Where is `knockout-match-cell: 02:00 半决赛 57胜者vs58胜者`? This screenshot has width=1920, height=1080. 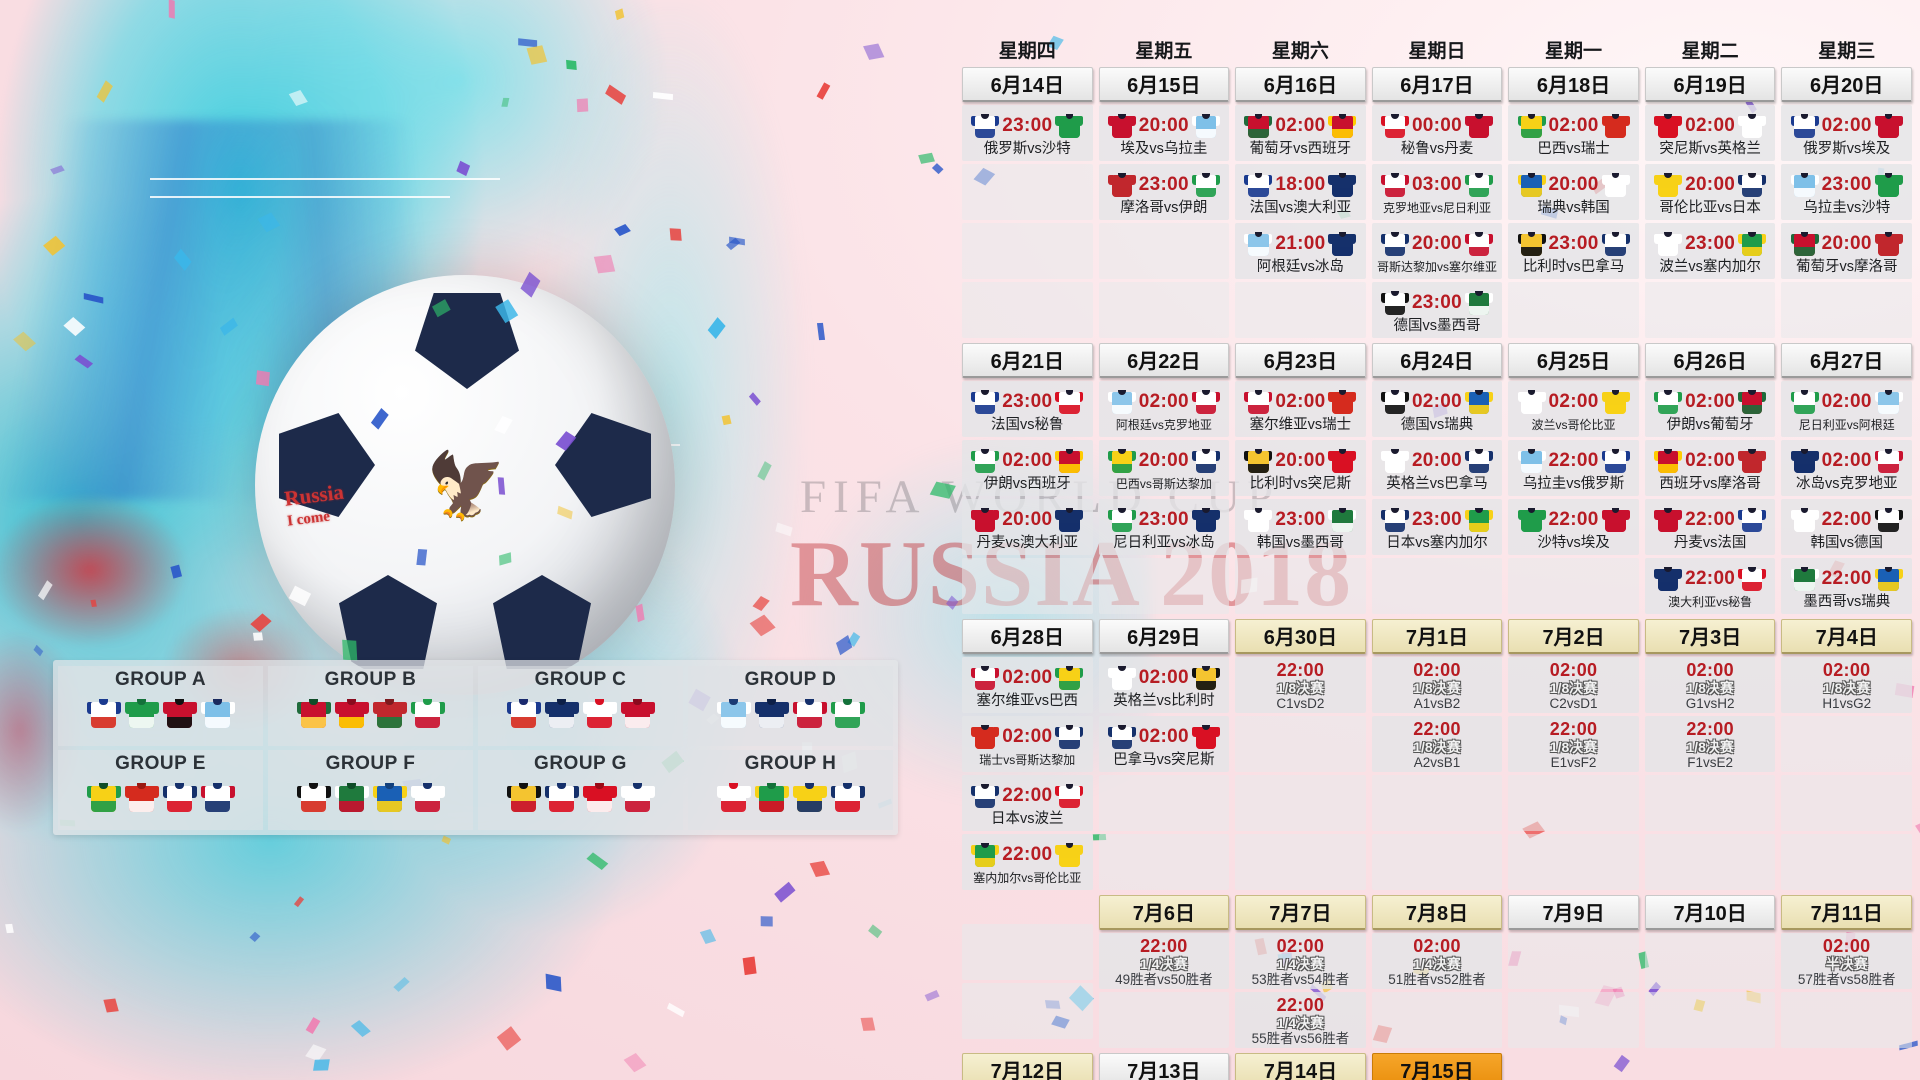
knockout-match-cell: 02:00 半决赛 57胜者vs58胜者 is located at coordinates (1846, 961).